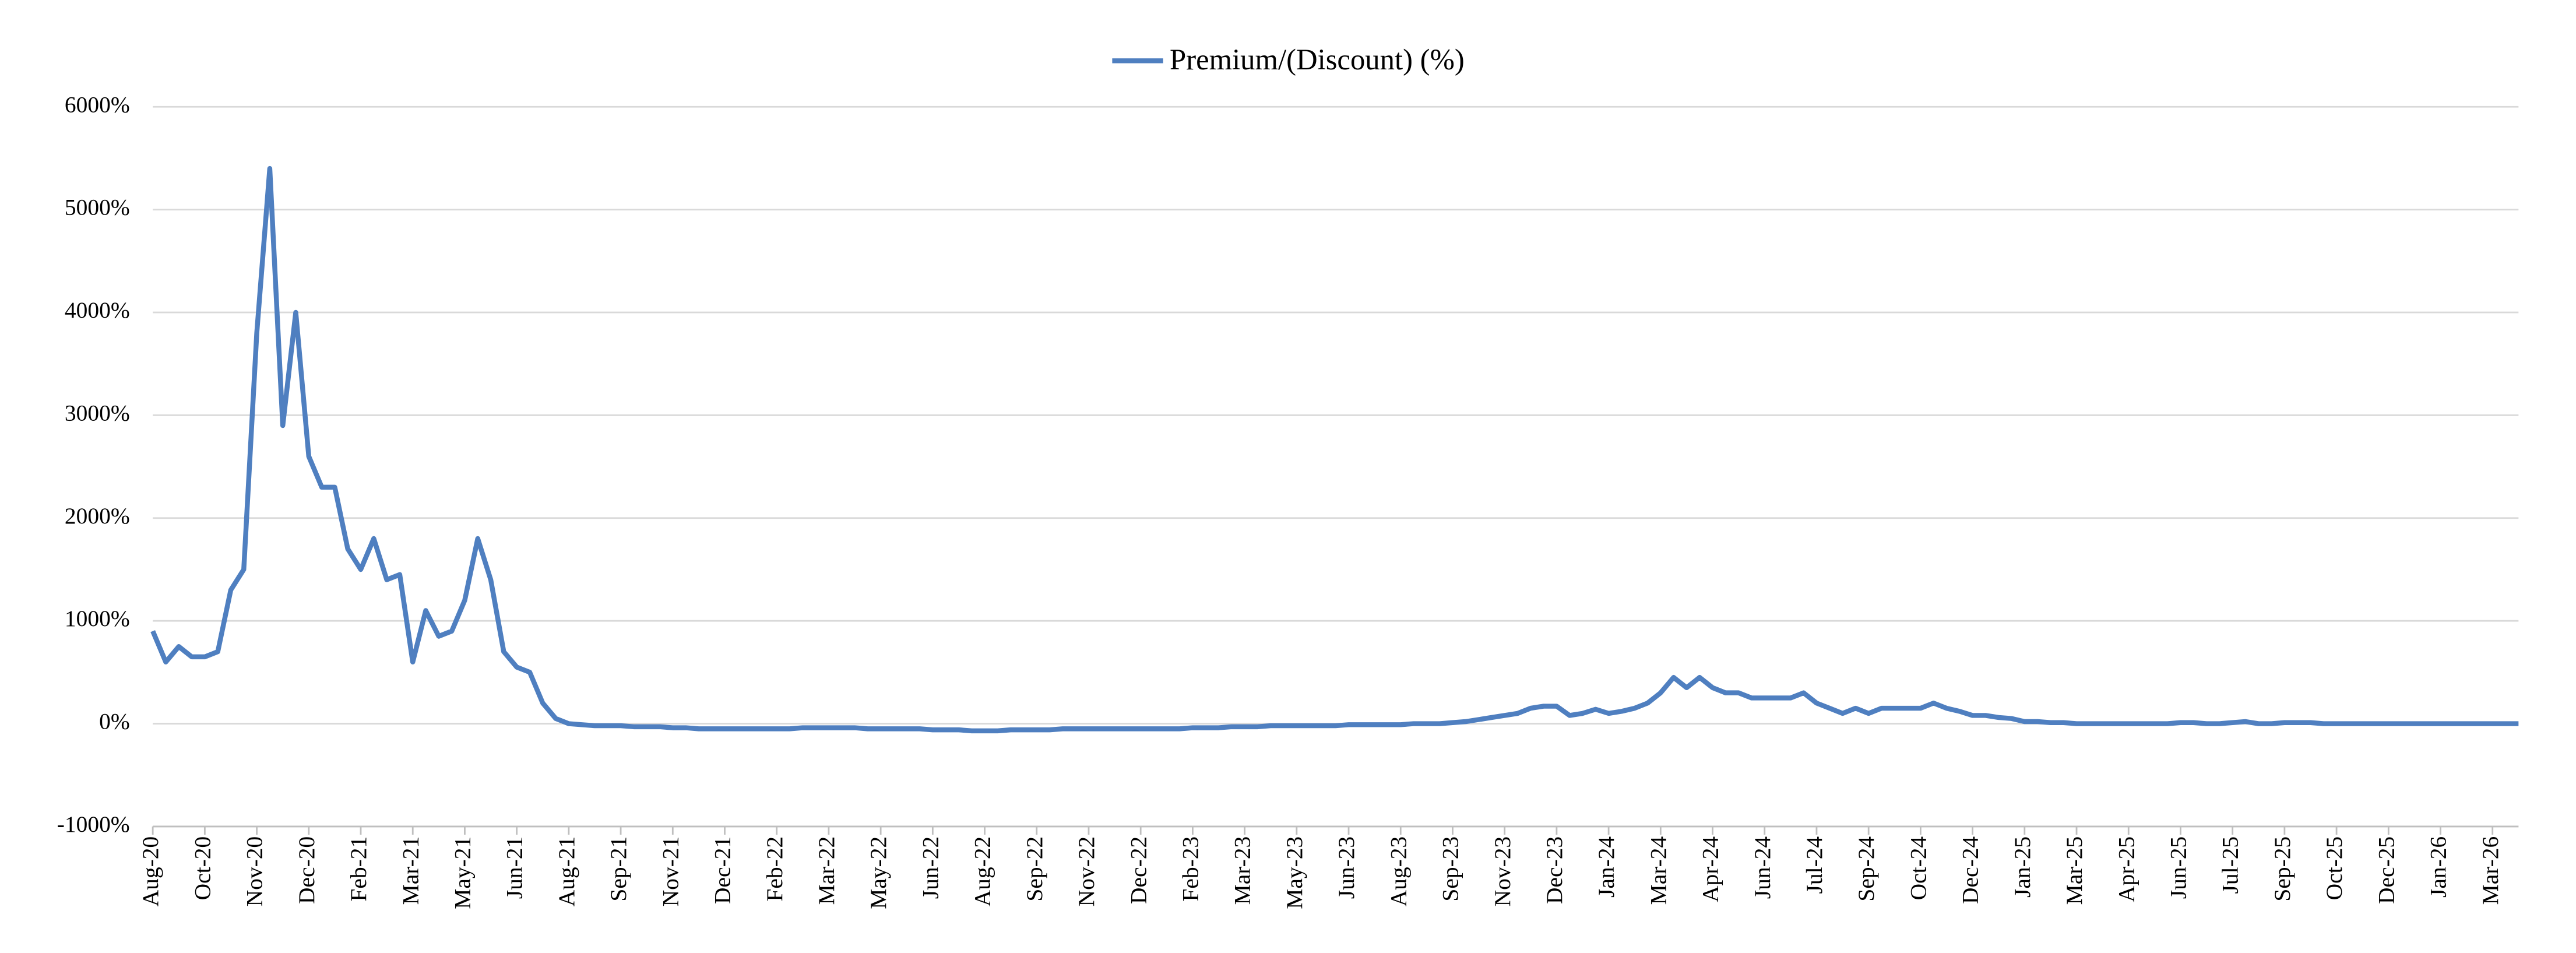 This screenshot has height=953, width=2576. Describe the element at coordinates (2282, 869) in the screenshot. I see `x-tick-label: Sep-25` at that location.